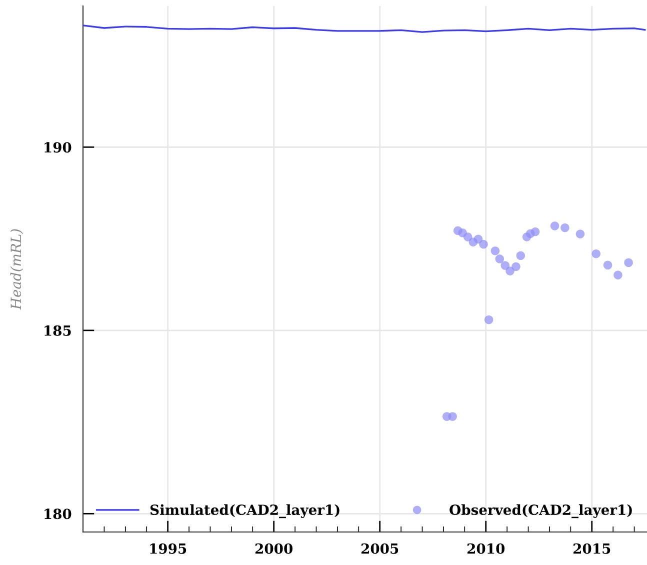  What do you see at coordinates (57, 330) in the screenshot?
I see `y-tick-label: 185` at bounding box center [57, 330].